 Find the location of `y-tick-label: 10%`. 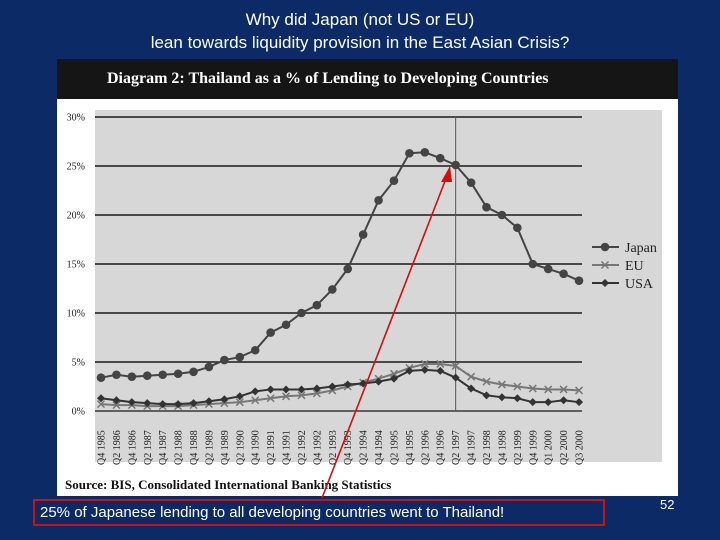

y-tick-label: 10% is located at coordinates (76, 314).